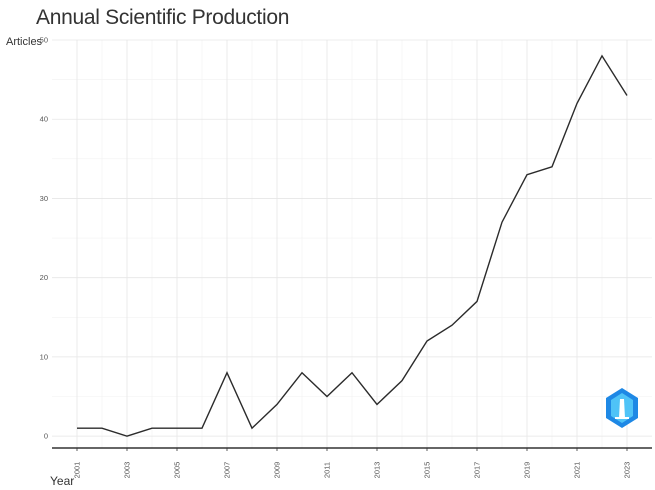 The height and width of the screenshot is (490, 655). I want to click on chart-title: Annual Scientific Production, so click(163, 17).